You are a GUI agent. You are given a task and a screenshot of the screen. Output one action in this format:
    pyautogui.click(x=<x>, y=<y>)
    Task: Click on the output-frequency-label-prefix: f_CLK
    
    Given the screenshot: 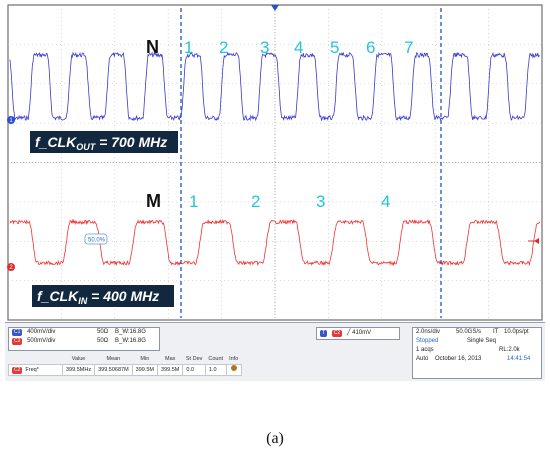 What is the action you would take?
    pyautogui.click(x=56, y=142)
    